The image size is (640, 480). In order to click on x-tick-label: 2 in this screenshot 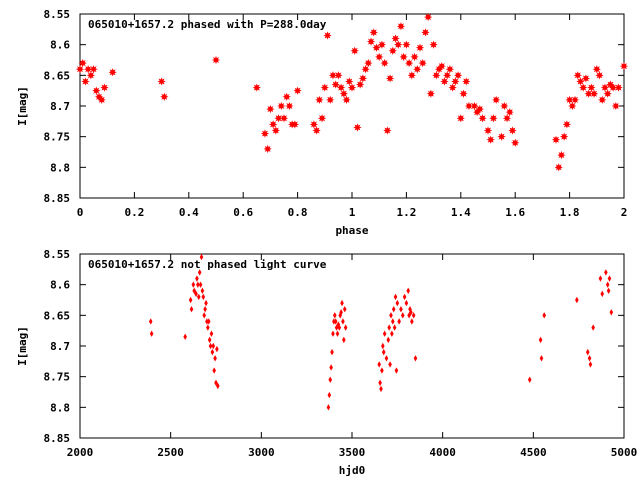, I will do `click(624, 212)`.